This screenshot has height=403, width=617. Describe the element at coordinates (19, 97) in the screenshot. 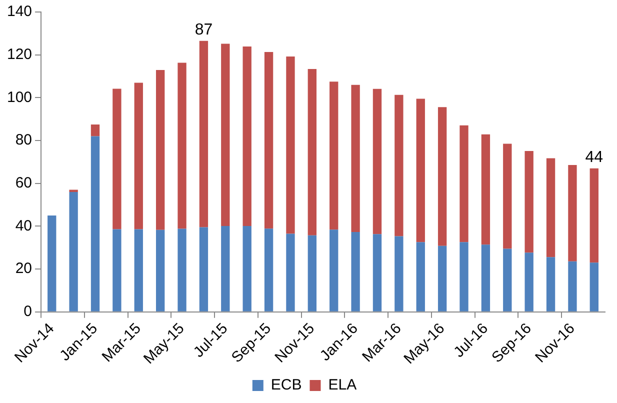

I see `y-tick-label: 100` at that location.